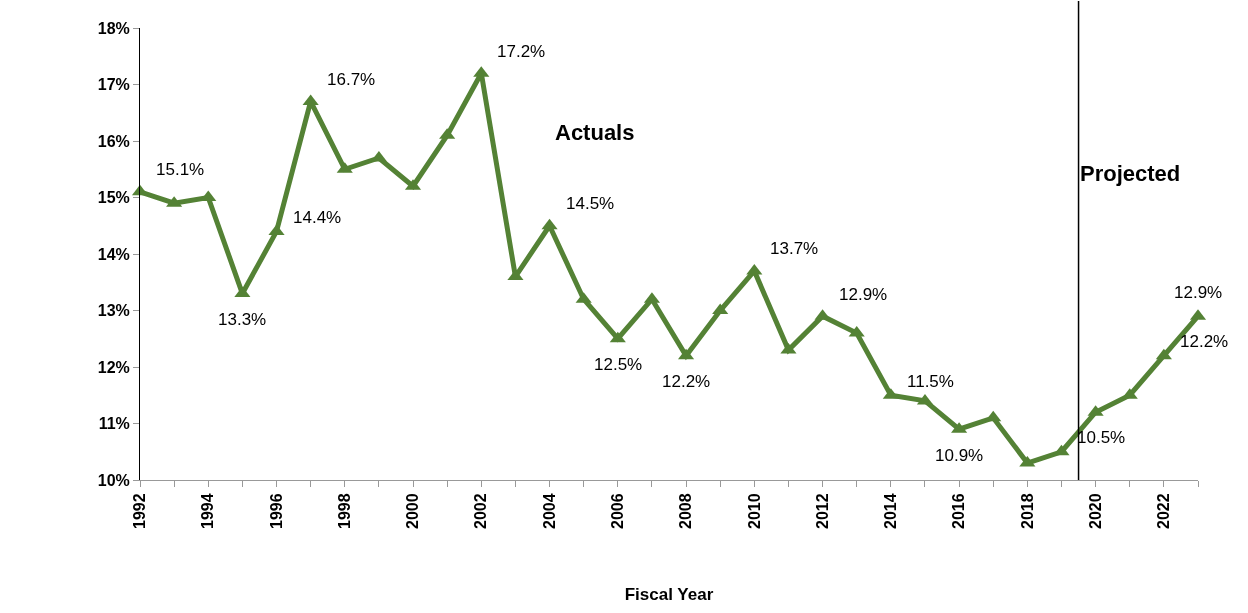  Describe the element at coordinates (959, 455) in the screenshot. I see `data-label: 10.9%` at that location.